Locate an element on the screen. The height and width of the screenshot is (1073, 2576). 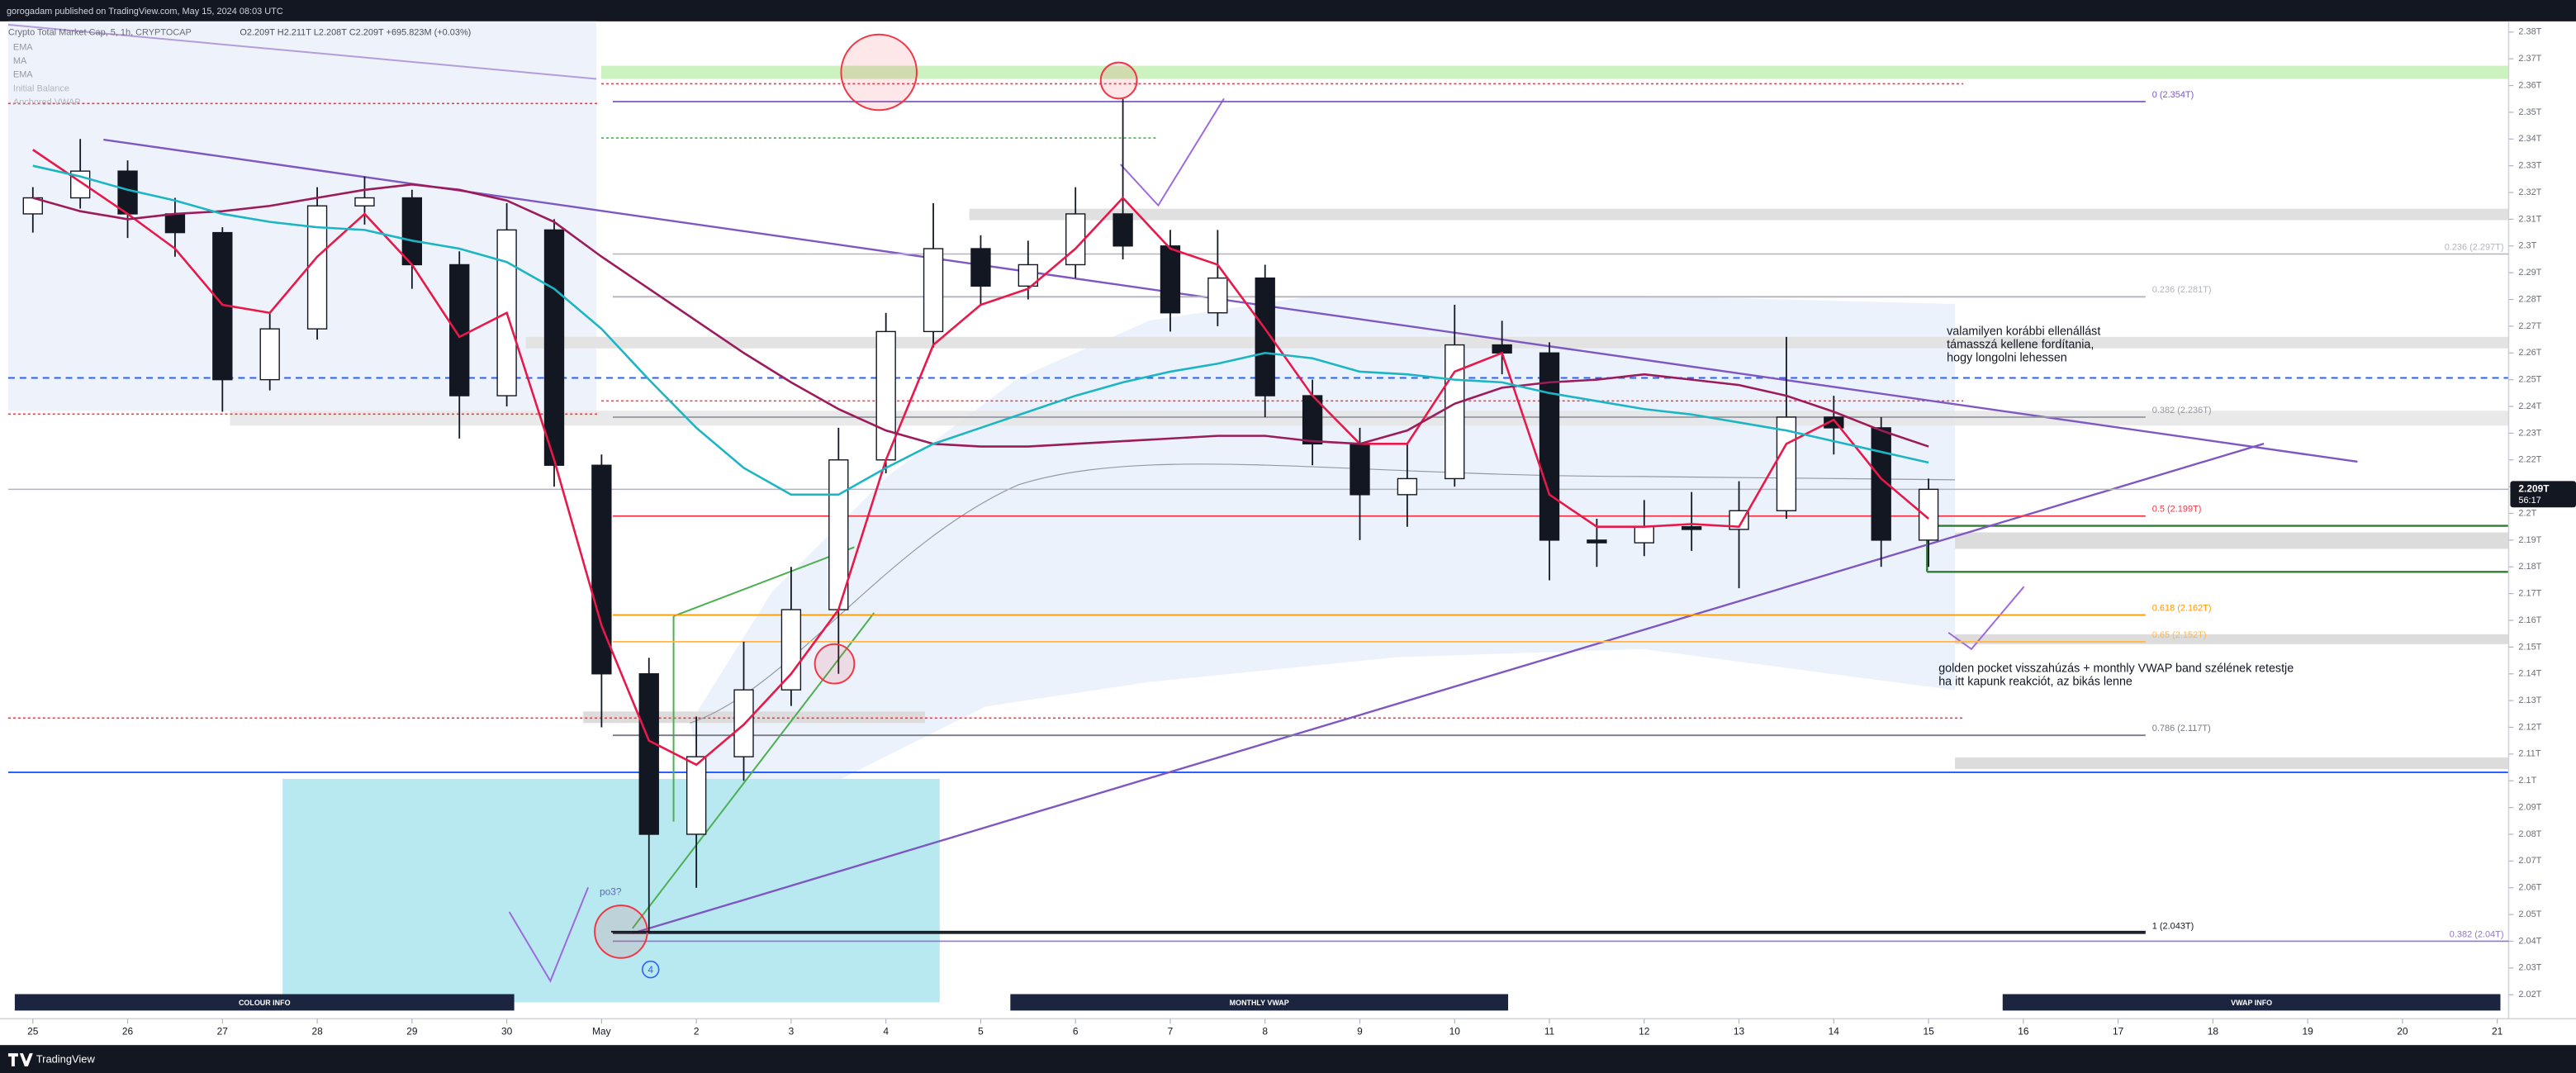
x-tick-label: 6 is located at coordinates (1076, 1031).